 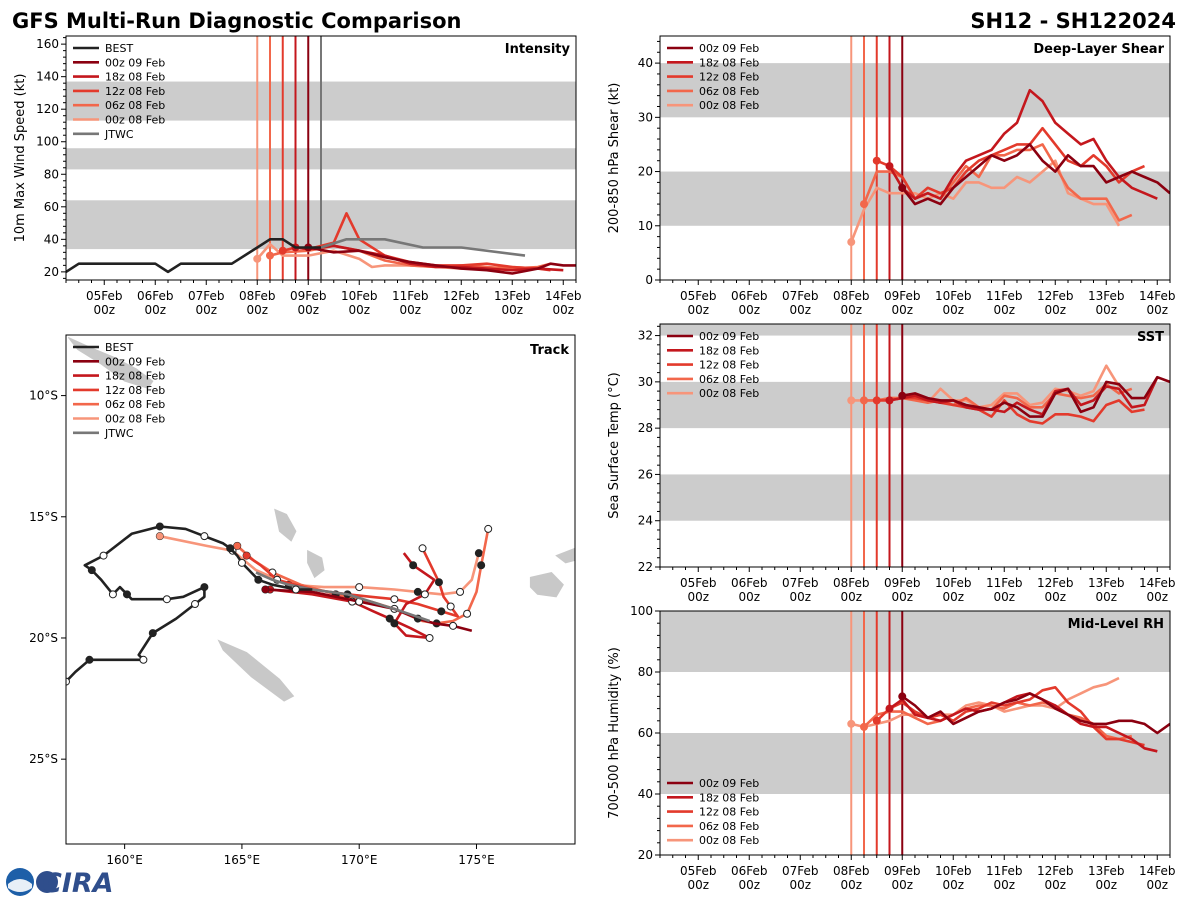 I want to click on shear-plot-area, so click(x=915, y=158).